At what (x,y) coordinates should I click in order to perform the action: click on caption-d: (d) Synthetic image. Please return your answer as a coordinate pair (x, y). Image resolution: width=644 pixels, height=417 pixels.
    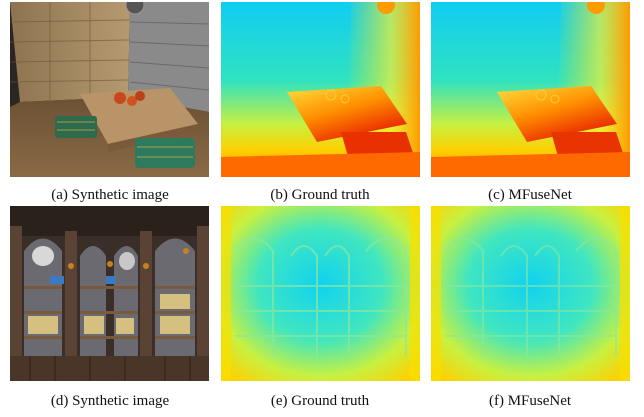
    Looking at the image, I should click on (110, 401).